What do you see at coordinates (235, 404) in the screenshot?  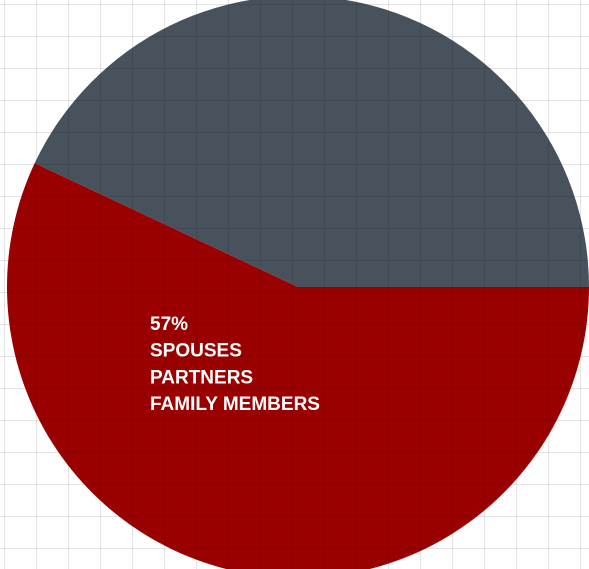 I see `slice-category-label: FAMILY MEMBERS` at bounding box center [235, 404].